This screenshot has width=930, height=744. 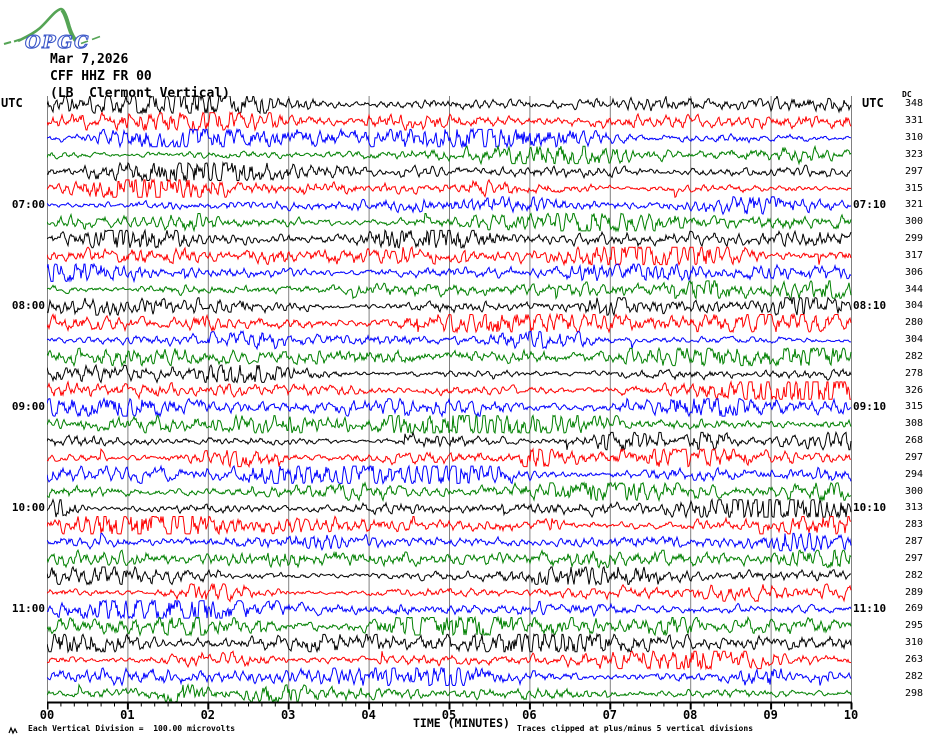 What do you see at coordinates (127, 715) in the screenshot?
I see `x-tick-label: 01` at bounding box center [127, 715].